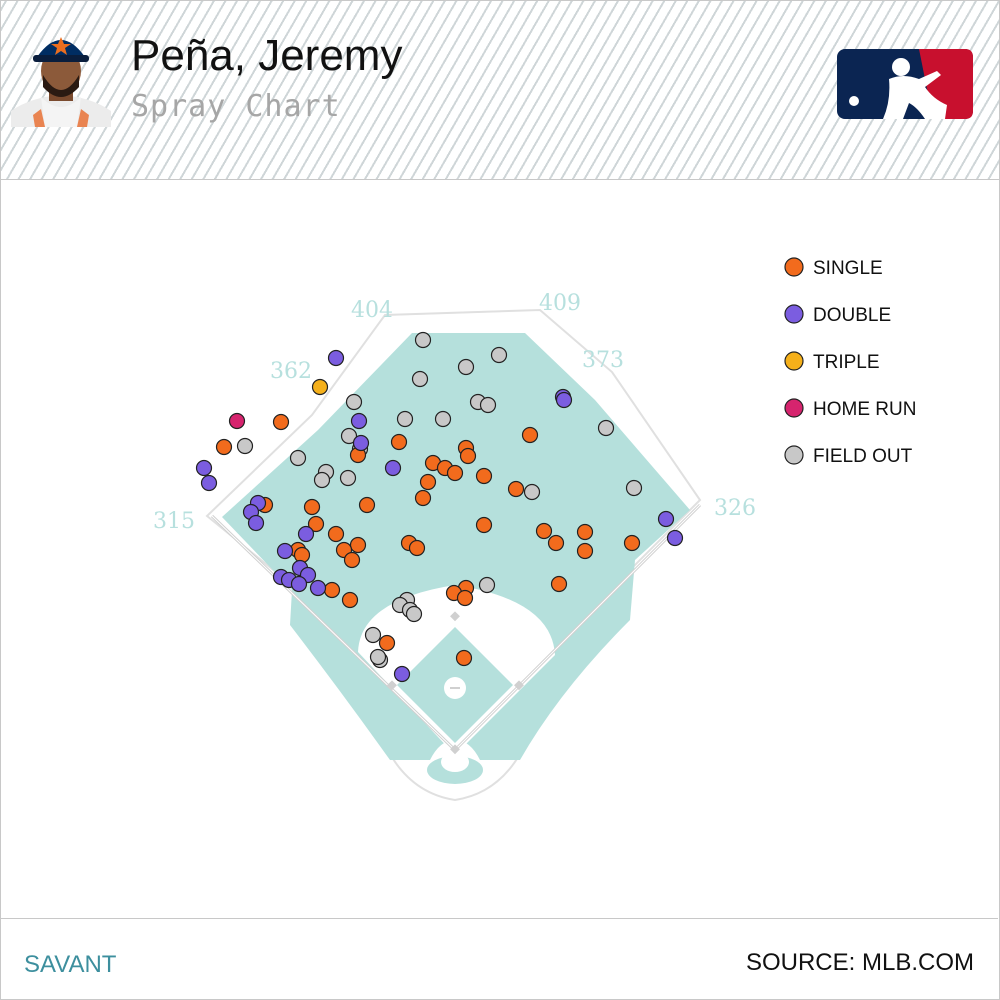 The height and width of the screenshot is (1000, 1000). I want to click on legend-item-home-run: HOME RUN, so click(850, 409).